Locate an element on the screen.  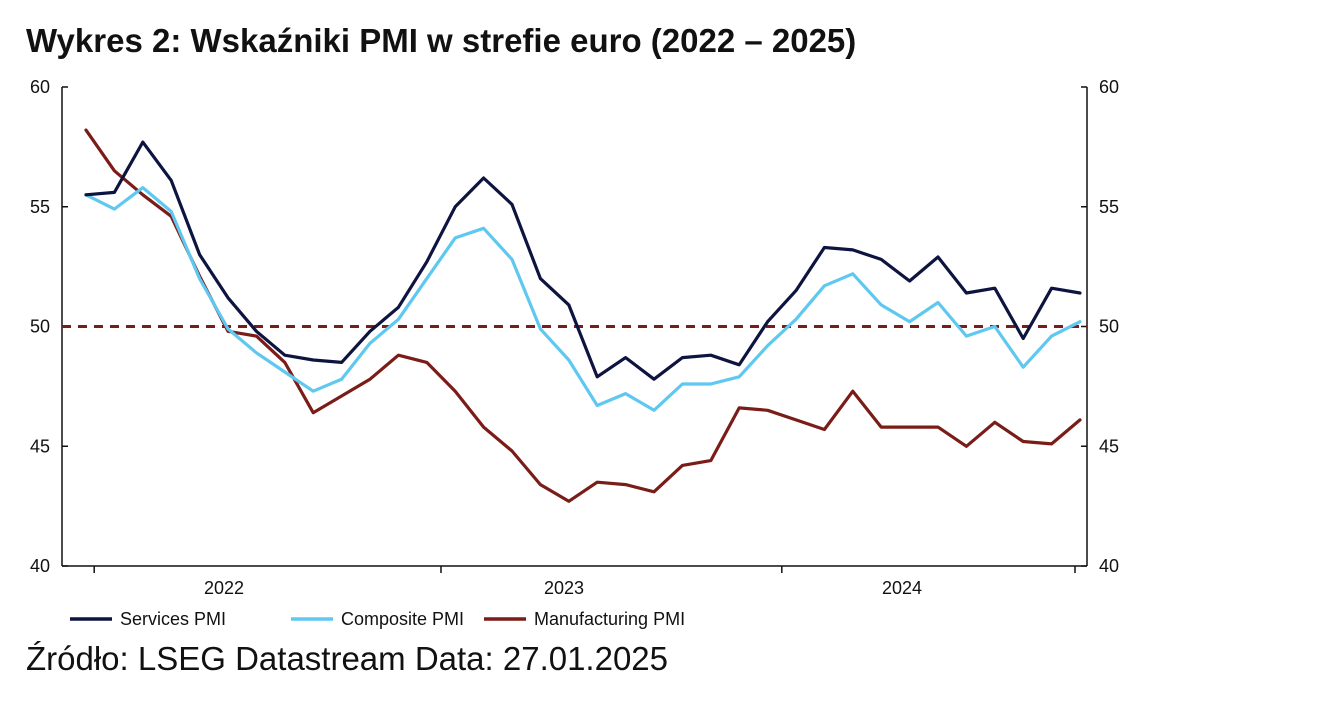
y-tick-label-left: 55 is located at coordinates (40, 207).